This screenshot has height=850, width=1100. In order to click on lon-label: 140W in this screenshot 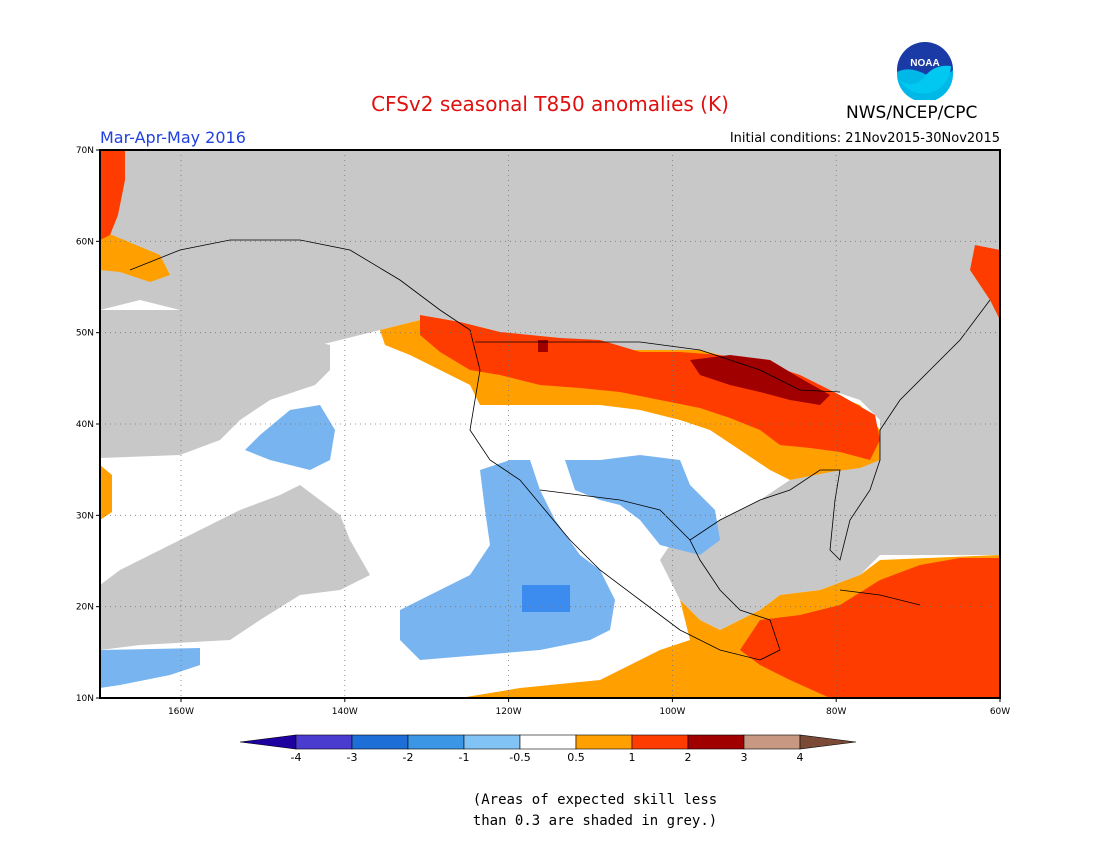, I will do `click(345, 712)`.